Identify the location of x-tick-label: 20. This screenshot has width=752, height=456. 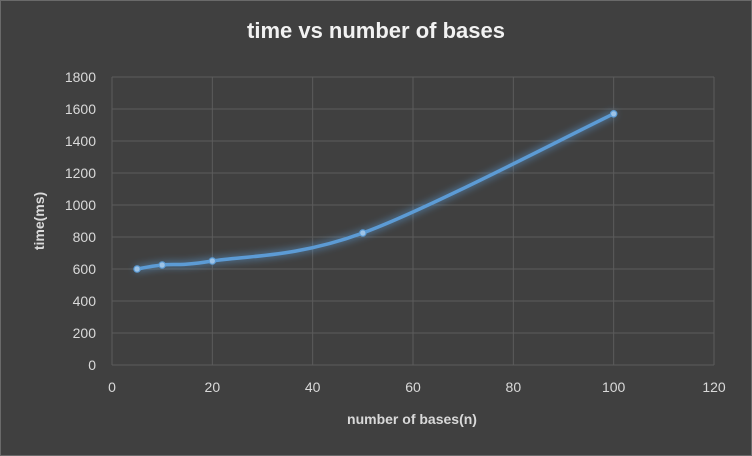
(213, 387).